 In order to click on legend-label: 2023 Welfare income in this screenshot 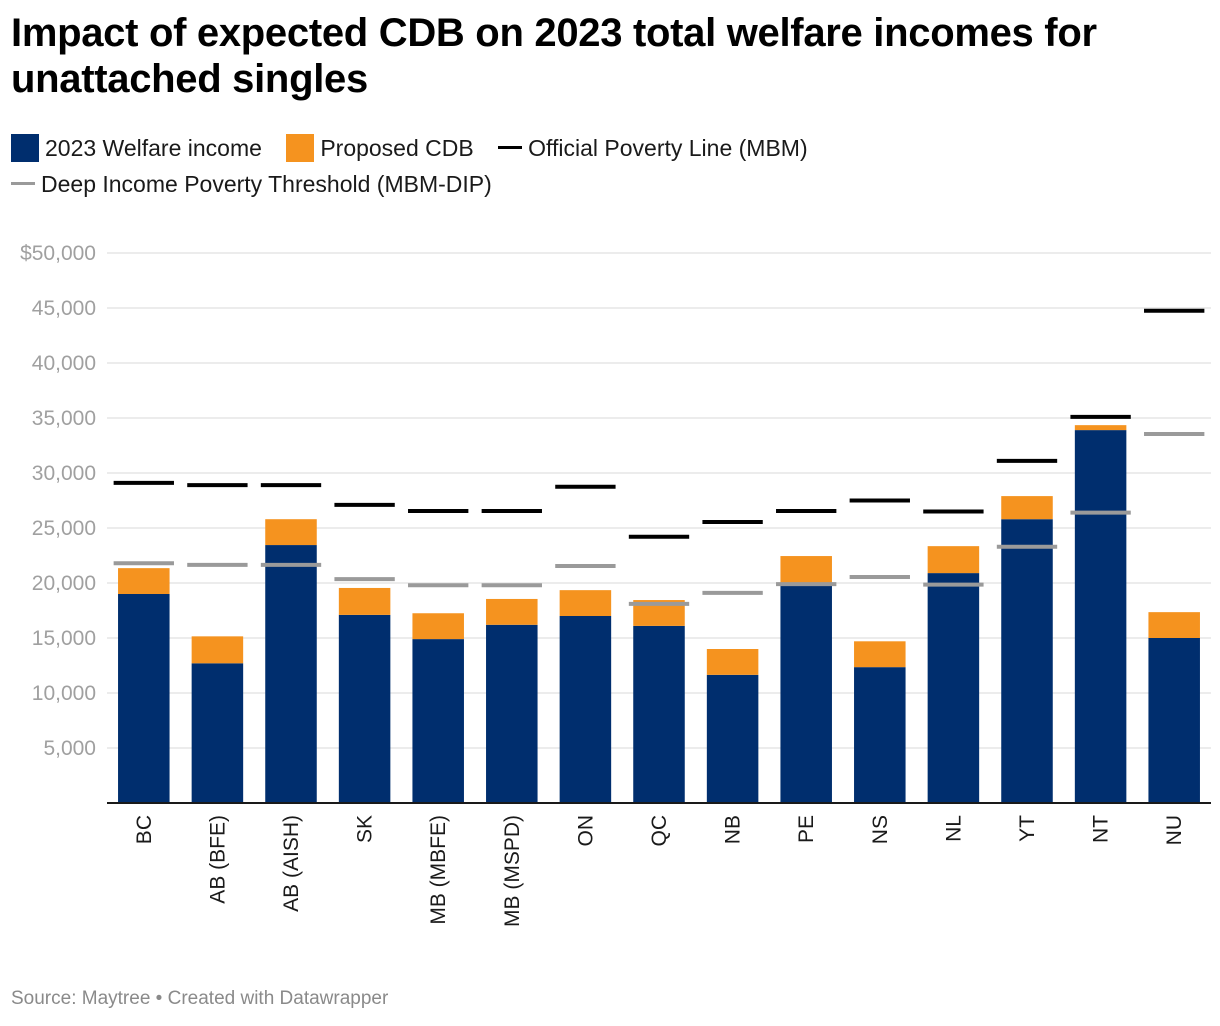, I will do `click(153, 148)`.